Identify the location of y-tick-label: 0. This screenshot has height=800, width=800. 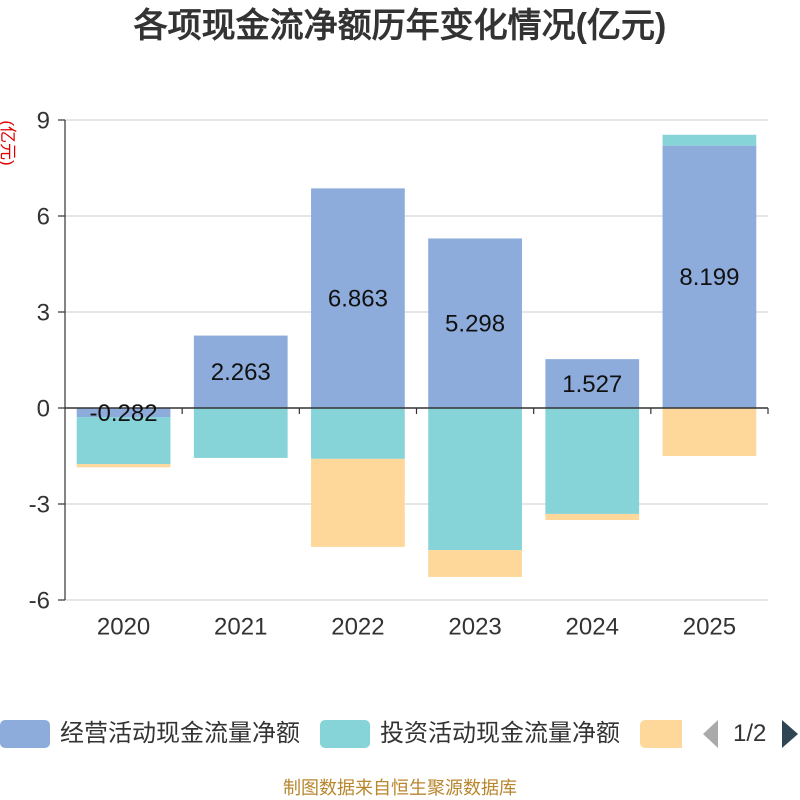
(43, 408).